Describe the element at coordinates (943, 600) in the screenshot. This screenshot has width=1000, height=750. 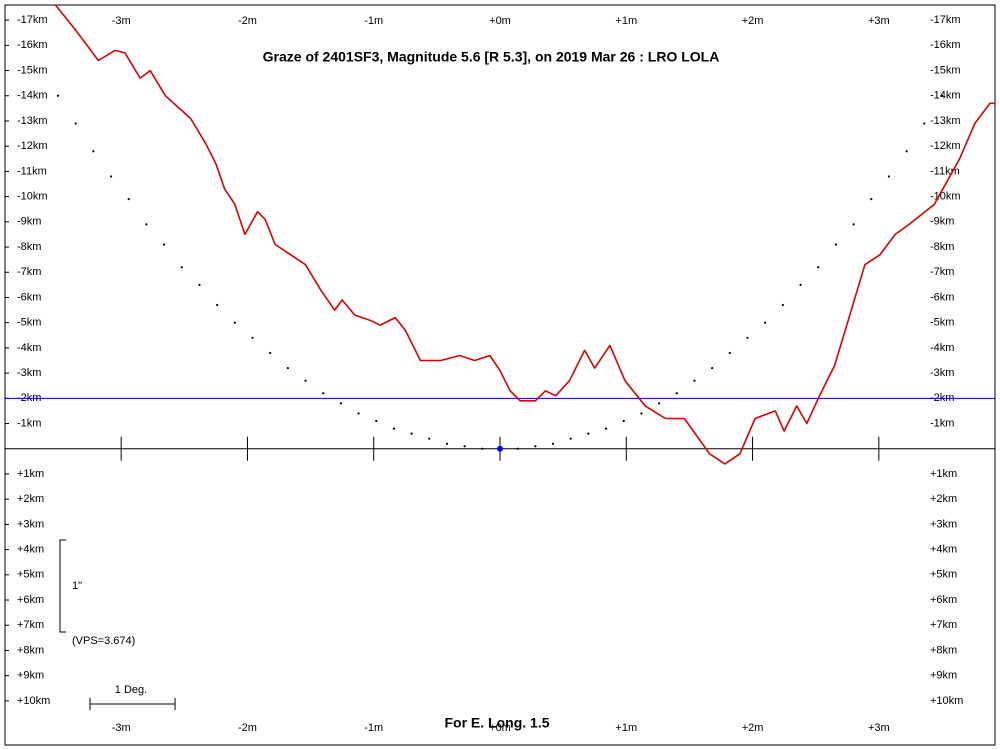
I see `y-tick-label: +6km` at that location.